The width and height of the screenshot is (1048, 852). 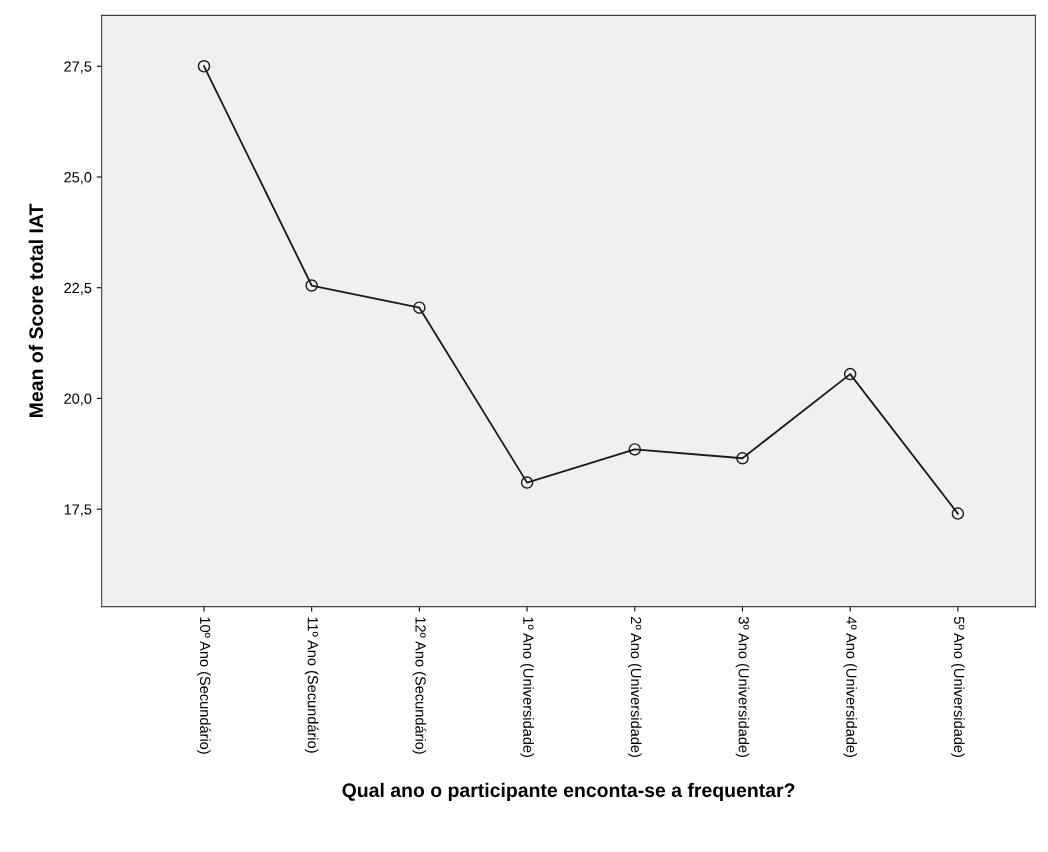 What do you see at coordinates (742, 686) in the screenshot?
I see `x-tick-label: 3º Ano (Universidade)` at bounding box center [742, 686].